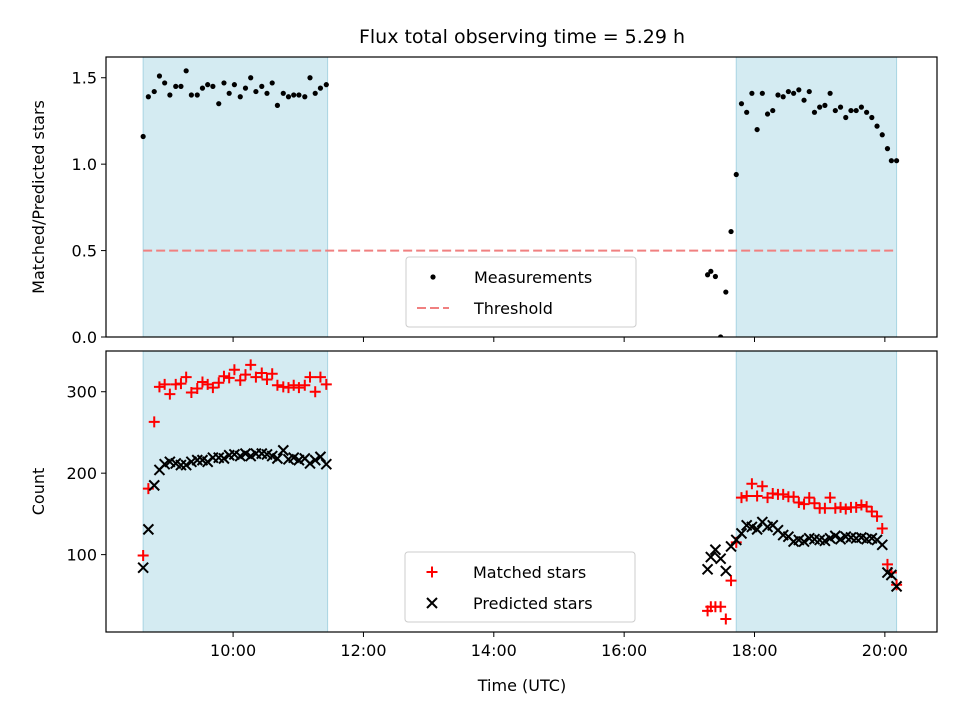  I want to click on bottom-legend: Matched stars Predicted stars, so click(520, 587).